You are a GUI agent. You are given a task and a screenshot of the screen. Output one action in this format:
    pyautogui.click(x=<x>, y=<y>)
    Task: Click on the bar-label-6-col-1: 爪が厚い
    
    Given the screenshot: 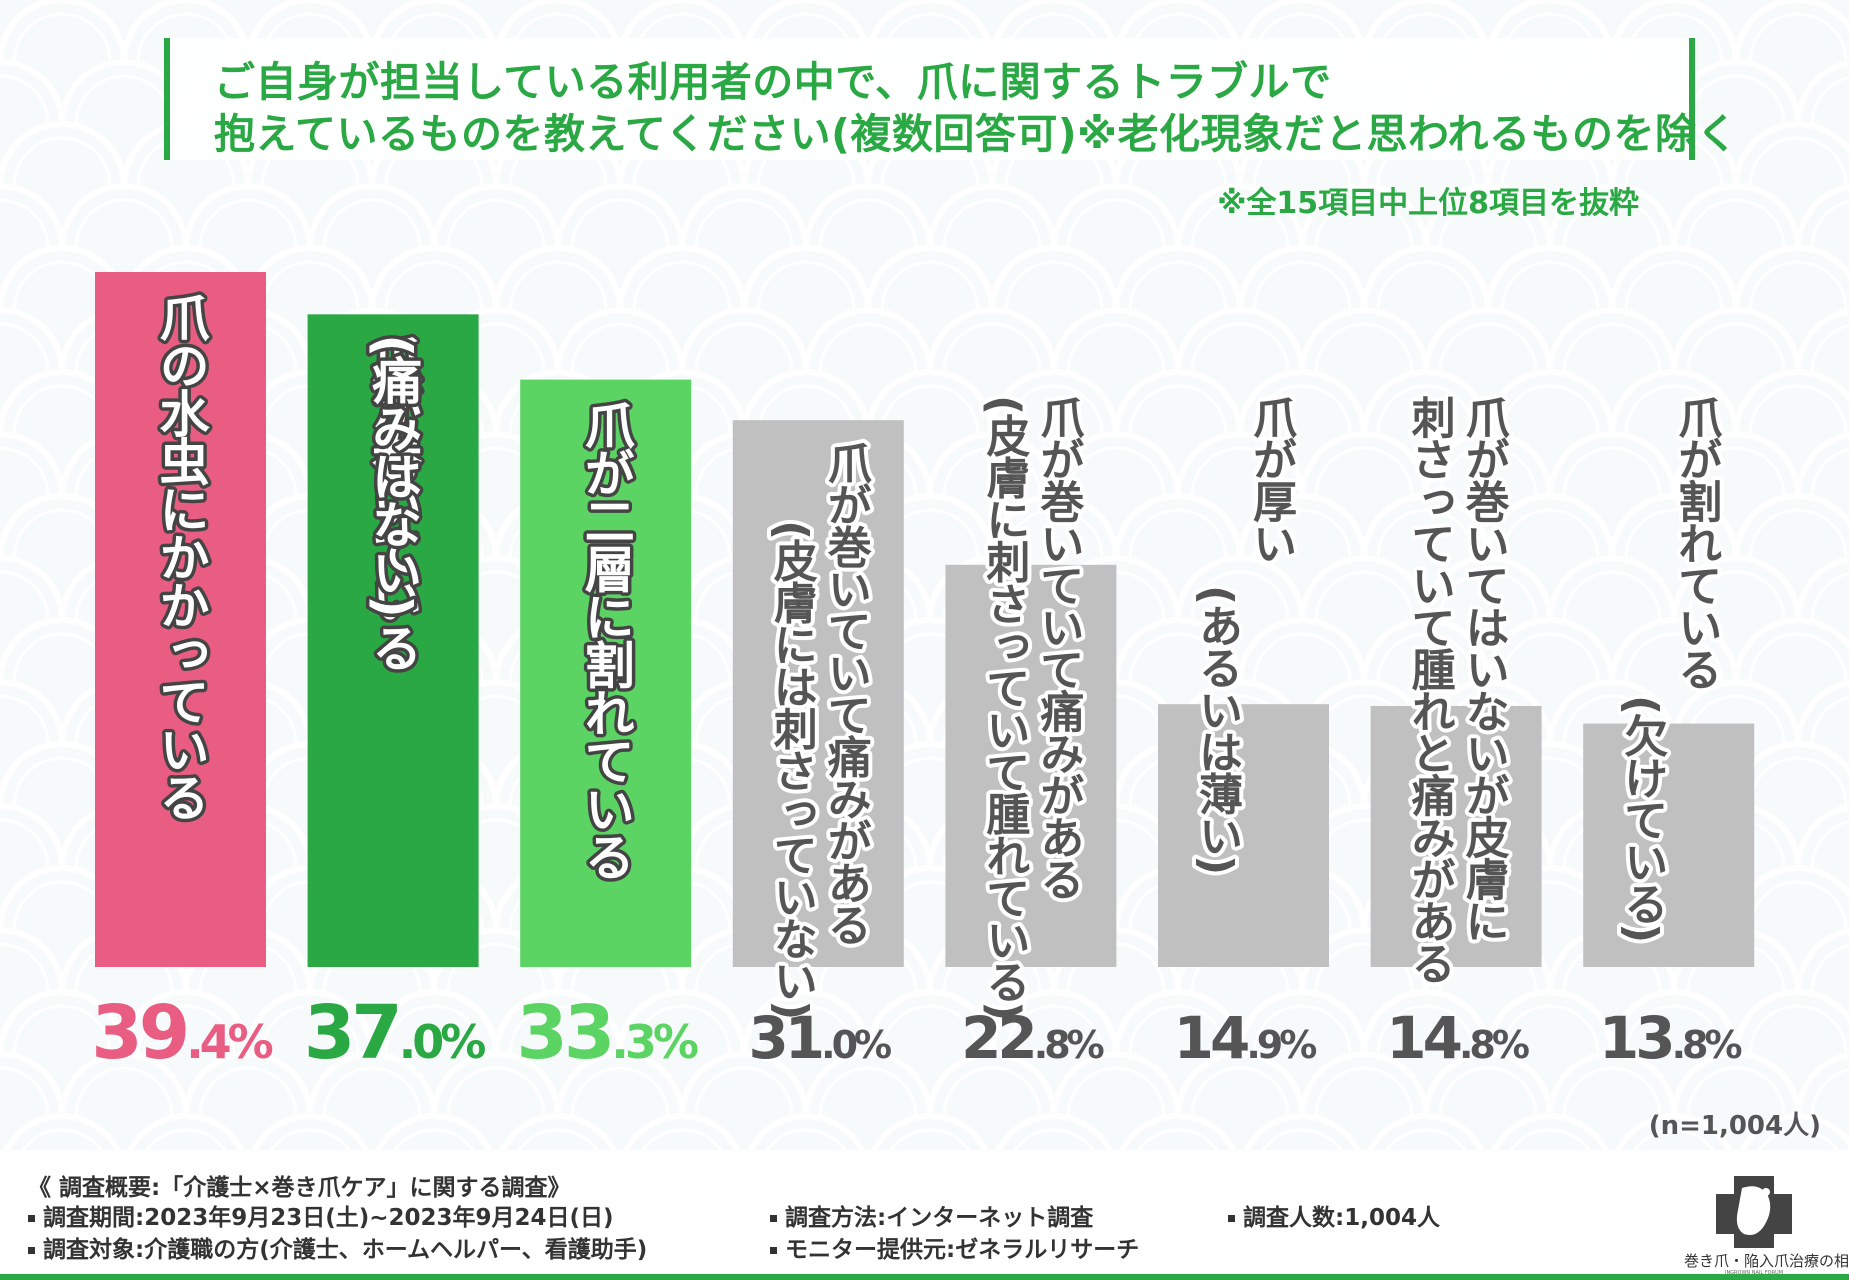 What is the action you would take?
    pyautogui.click(x=1271, y=479)
    